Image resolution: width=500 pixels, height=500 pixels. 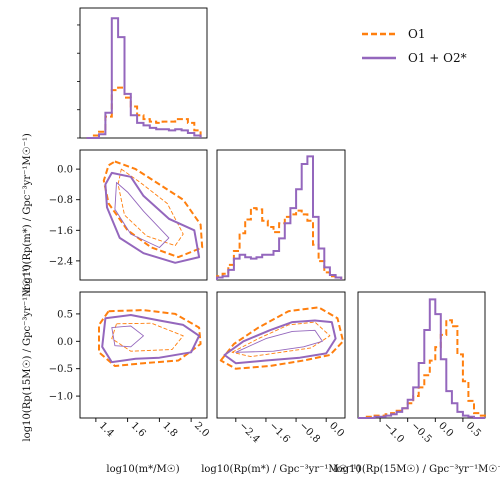 What do you see at coordinates (61, 397) in the screenshot?
I see `ytick-label-rp_15-0: −1.0` at bounding box center [61, 397].